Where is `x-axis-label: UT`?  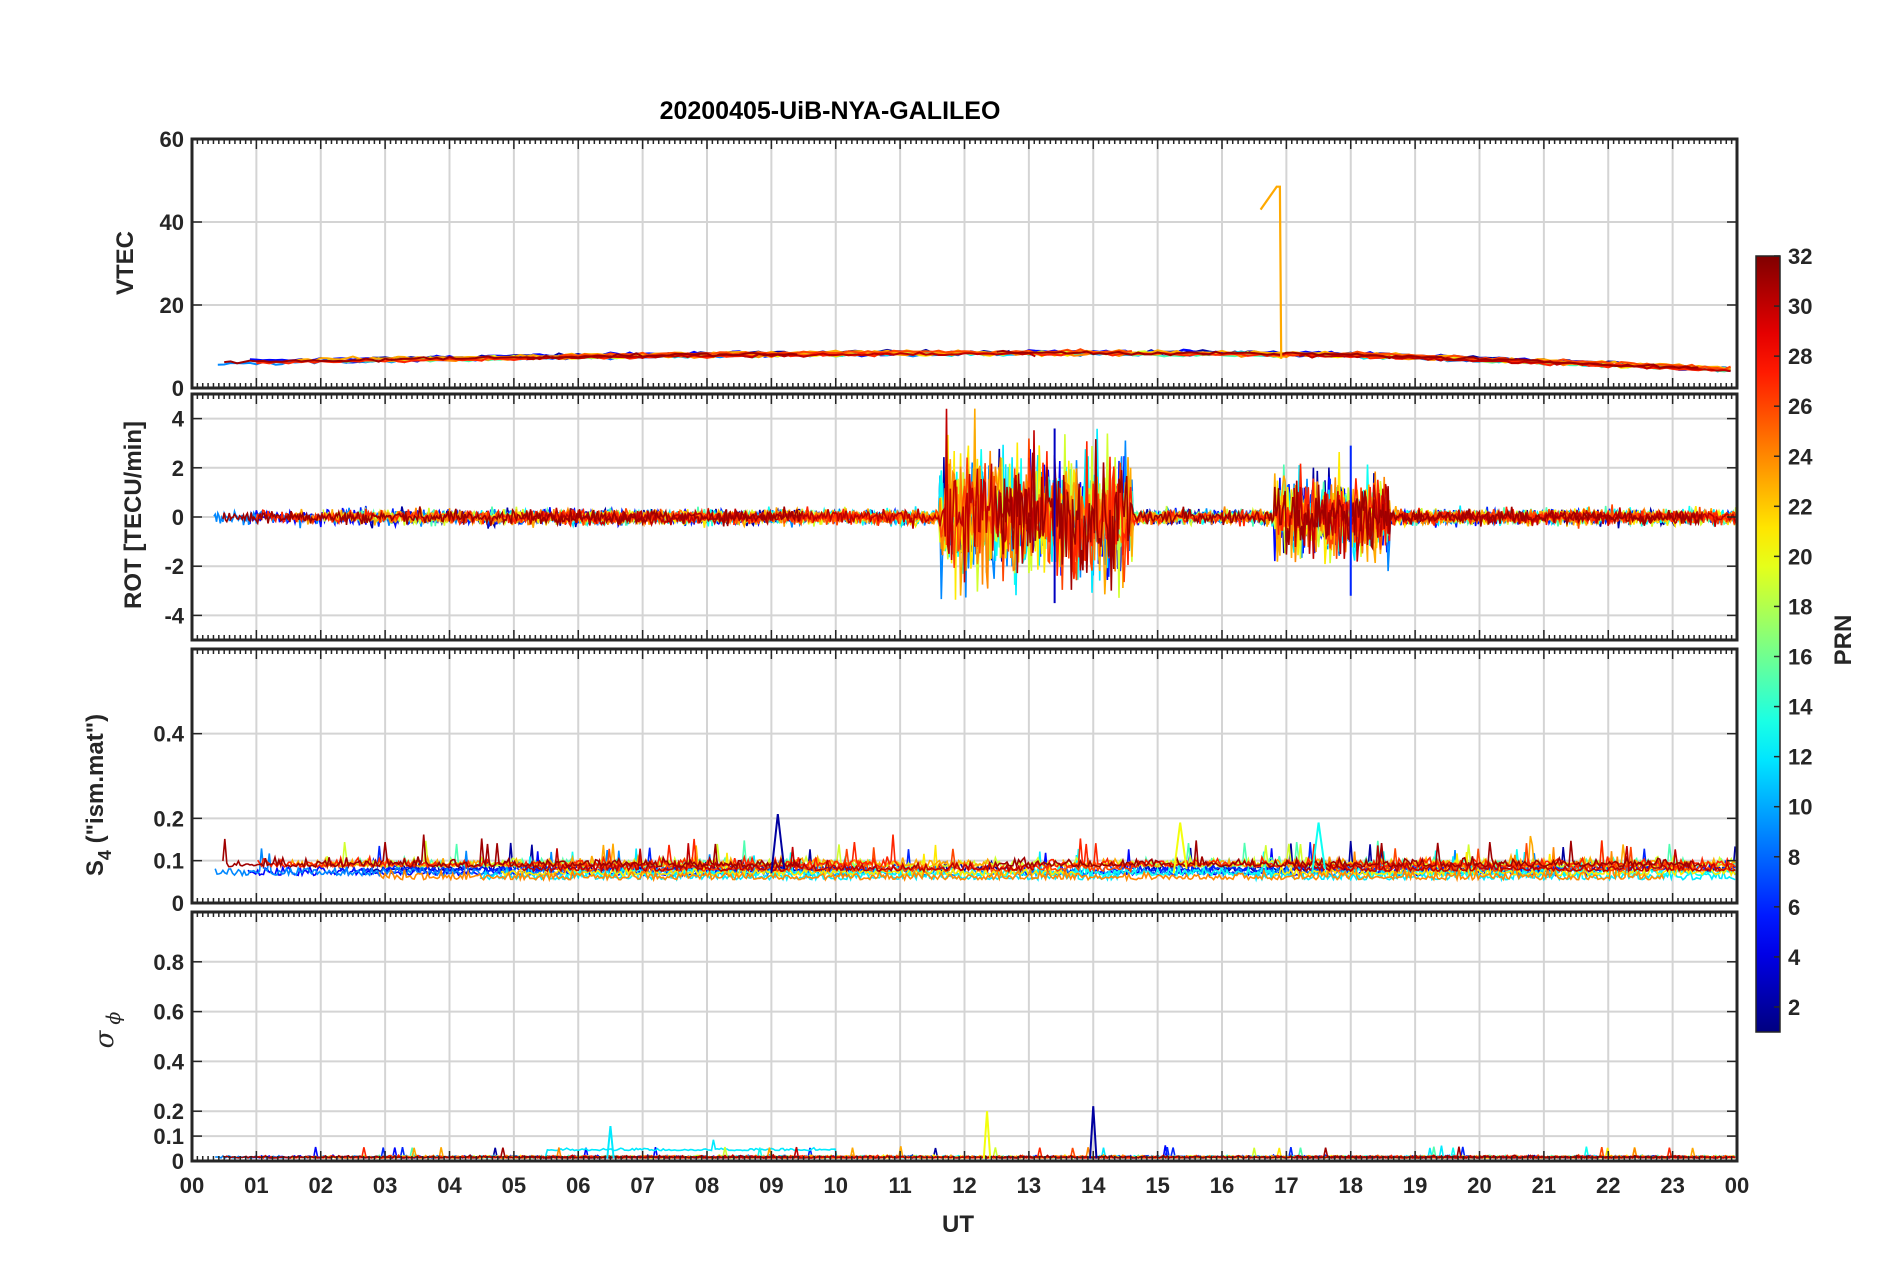 x-axis-label: UT is located at coordinates (958, 1224).